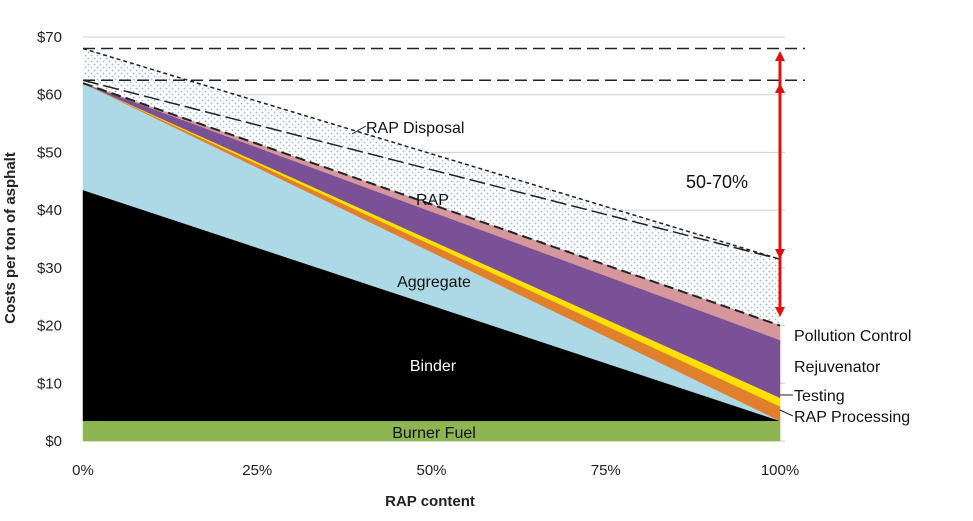  What do you see at coordinates (837, 367) in the screenshot?
I see `legend-rejuvenator: Rejuvenator` at bounding box center [837, 367].